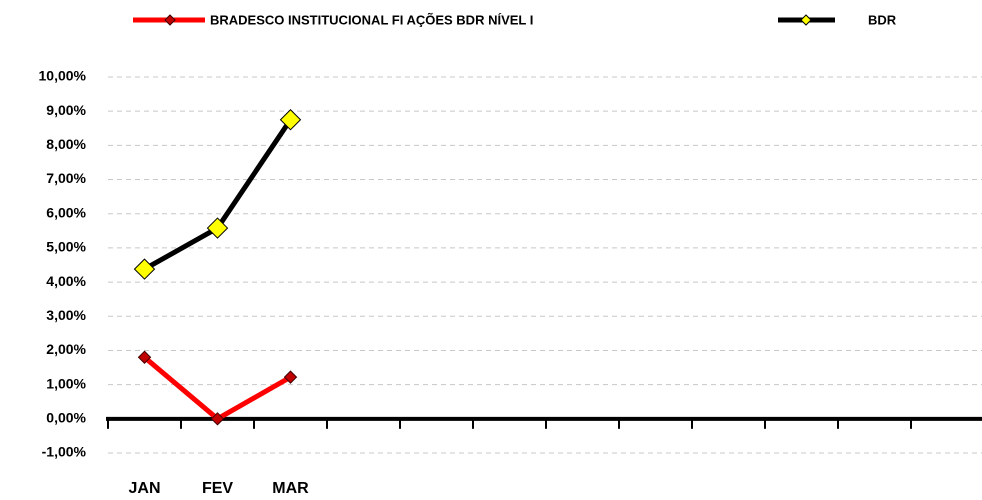 The height and width of the screenshot is (500, 982). I want to click on y-tick-label: 3,00%, so click(66, 315).